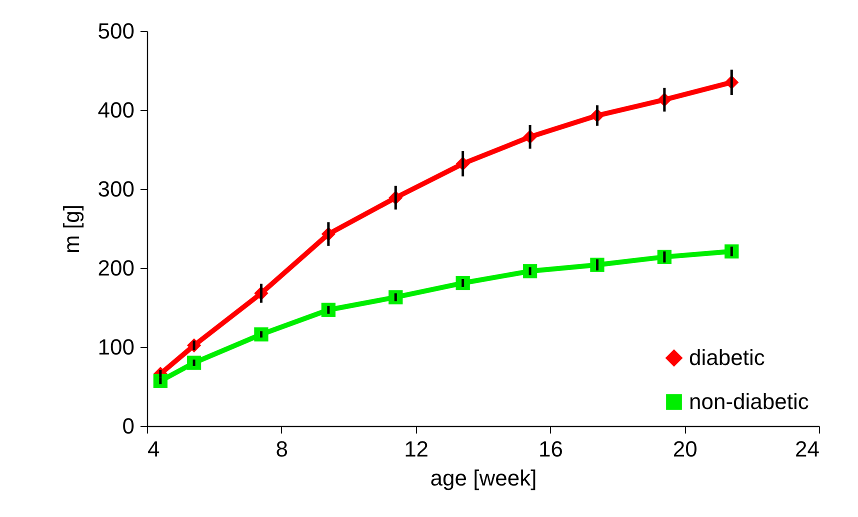 The width and height of the screenshot is (858, 517). I want to click on legend-label: non-diabetic, so click(749, 401).